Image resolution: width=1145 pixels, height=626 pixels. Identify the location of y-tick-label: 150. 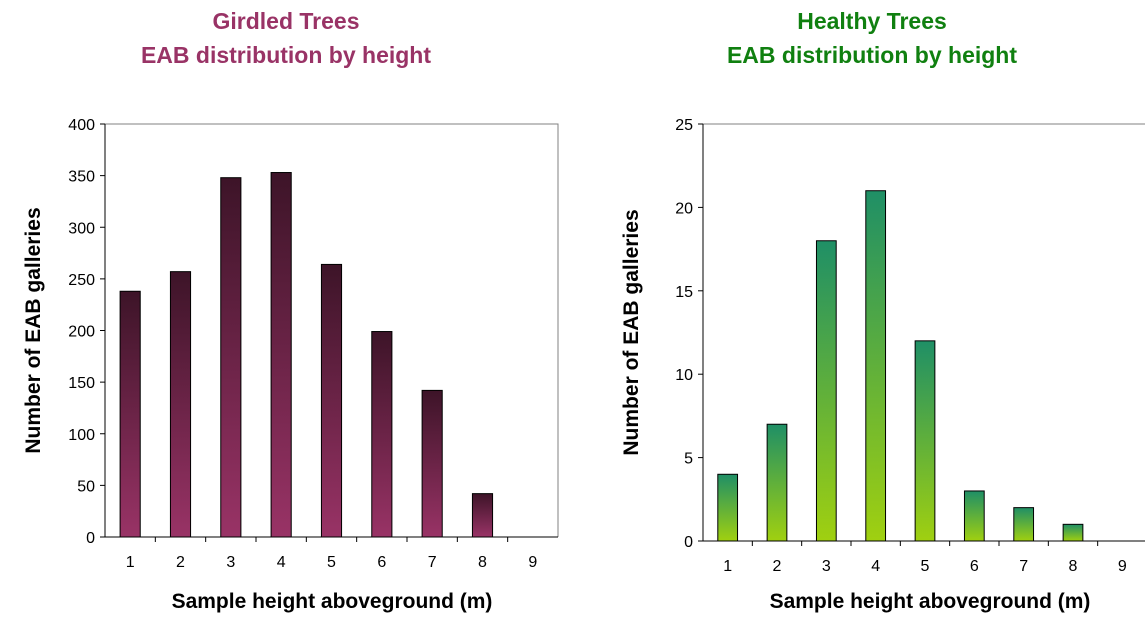
(81, 383).